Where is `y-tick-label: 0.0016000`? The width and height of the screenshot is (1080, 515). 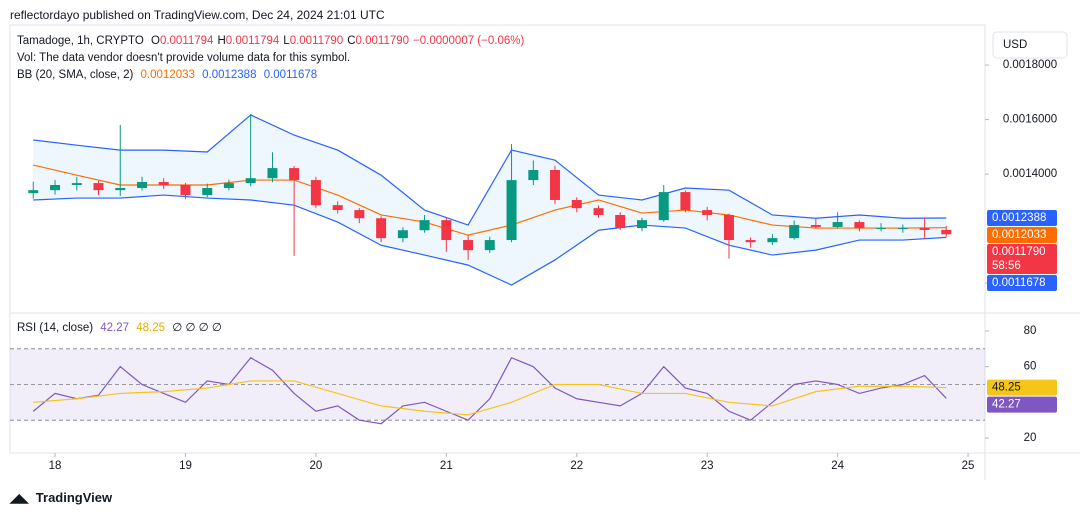 y-tick-label: 0.0016000 is located at coordinates (1030, 120).